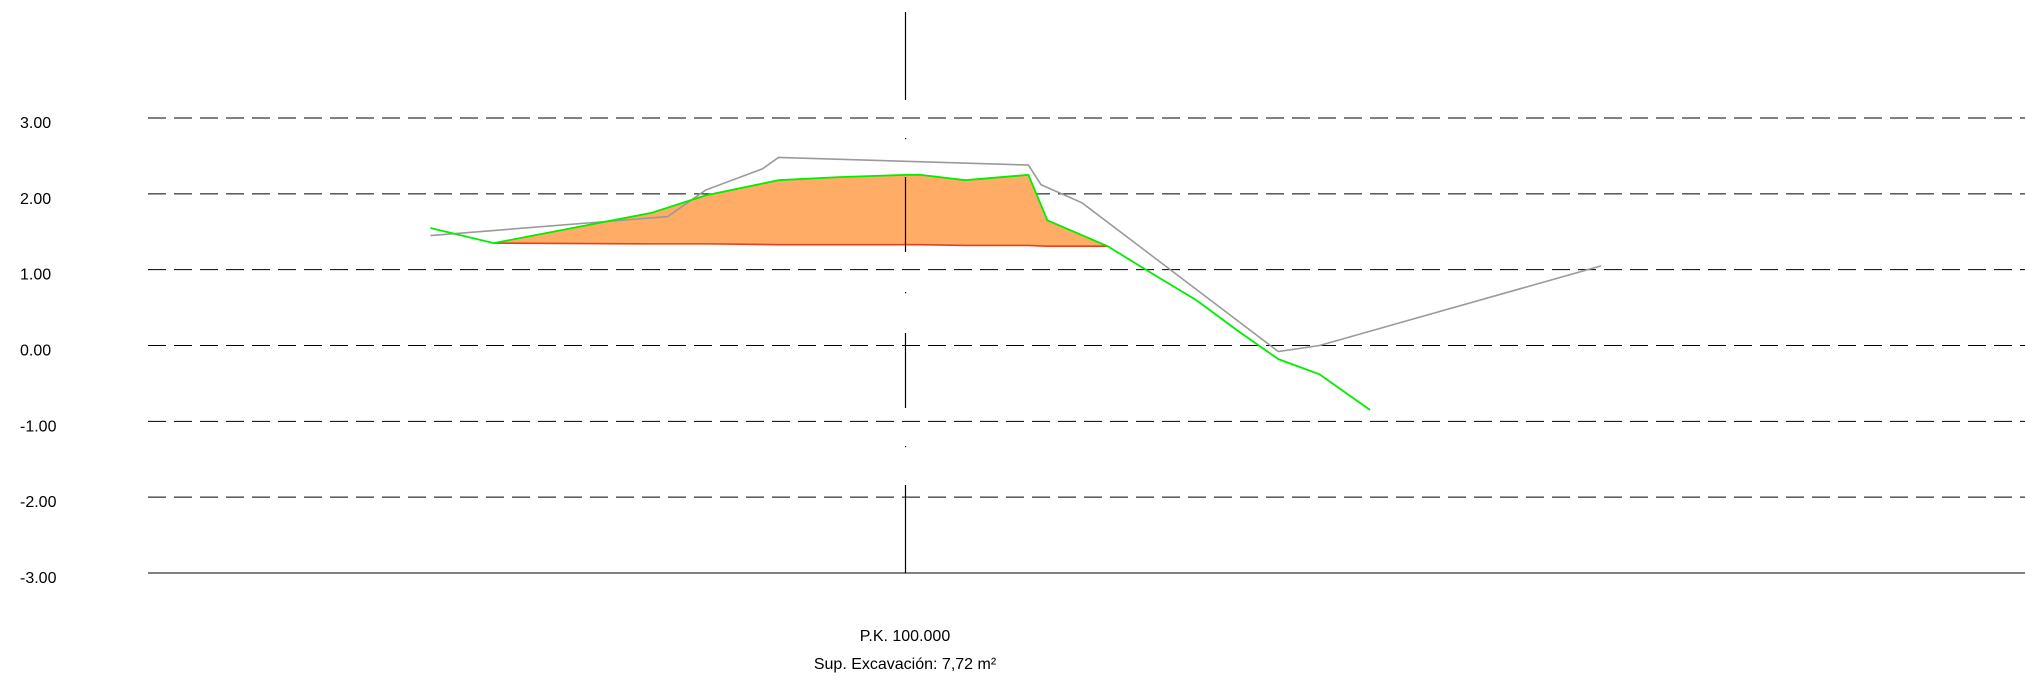 Image resolution: width=2025 pixels, height=681 pixels. I want to click on y-tick-label: -3.00, so click(38, 578).